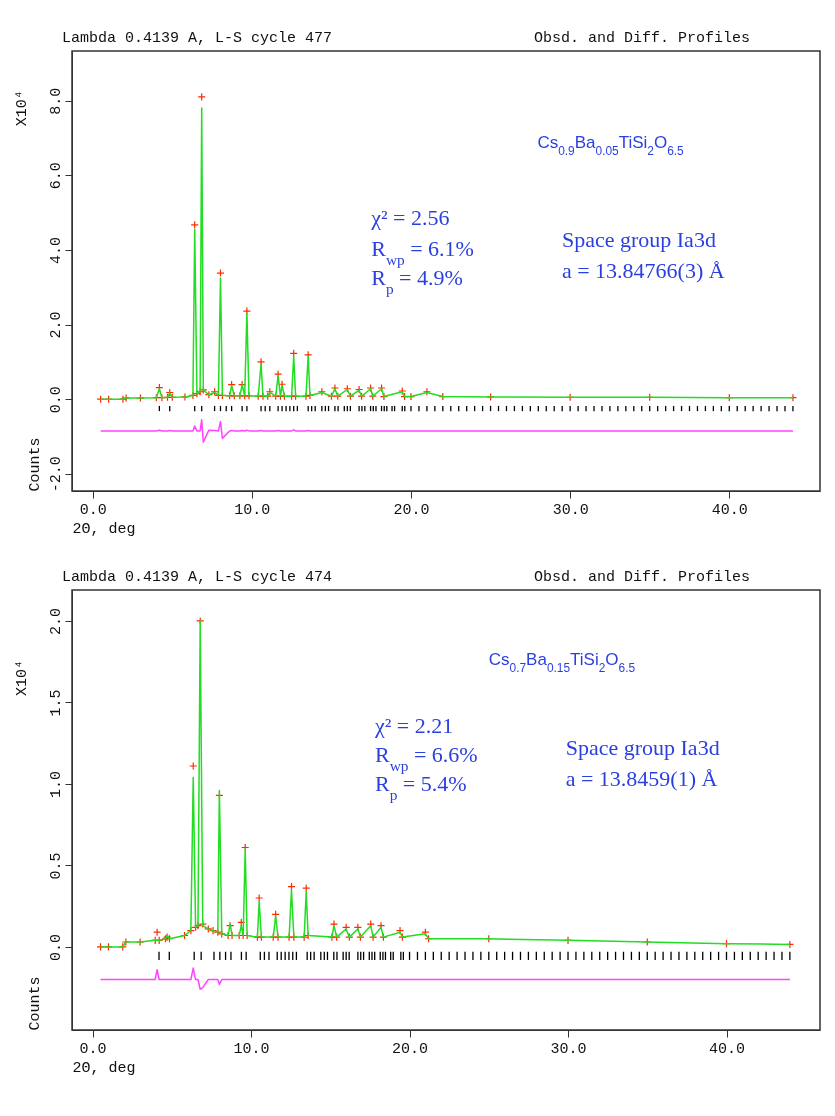 The width and height of the screenshot is (835, 1116). I want to click on y-tick-label: 6.0, so click(56, 176).